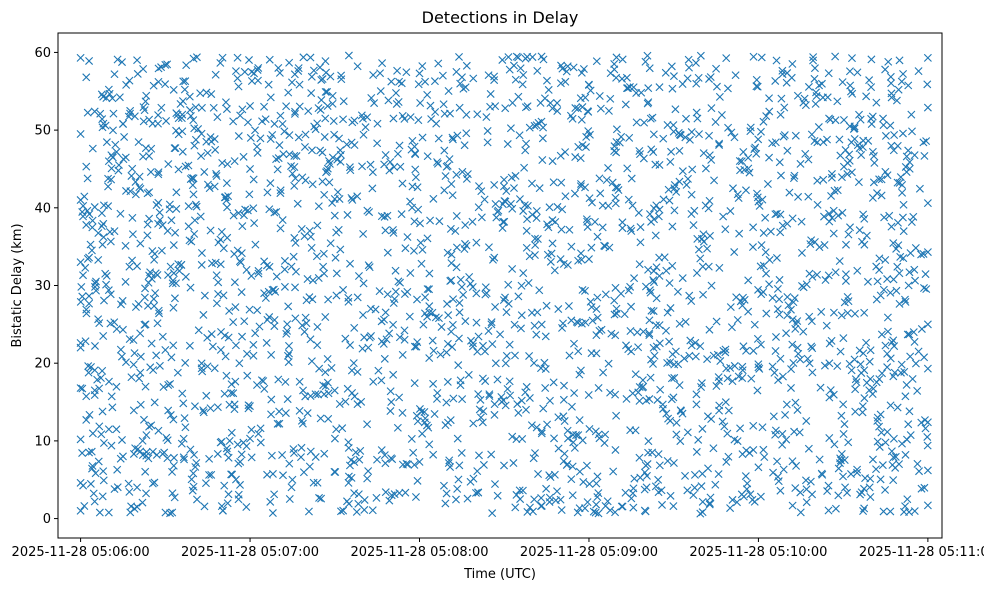  Describe the element at coordinates (499, 574) in the screenshot. I see `x-axis-label: Time (UTC)` at that location.